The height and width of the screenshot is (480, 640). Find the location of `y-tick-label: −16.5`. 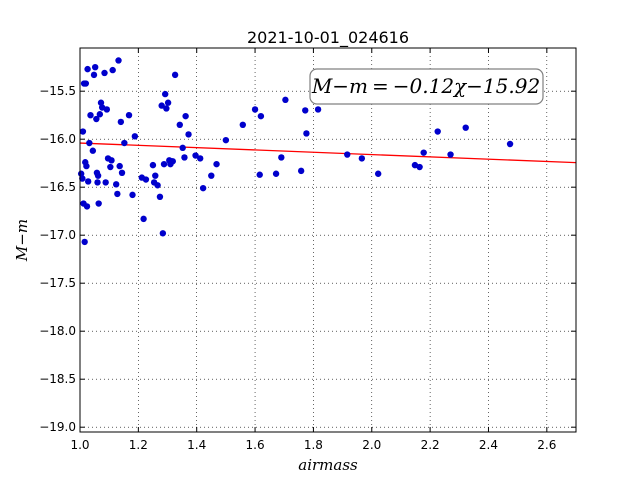

y-tick-label: −16.5 is located at coordinates (57, 187).